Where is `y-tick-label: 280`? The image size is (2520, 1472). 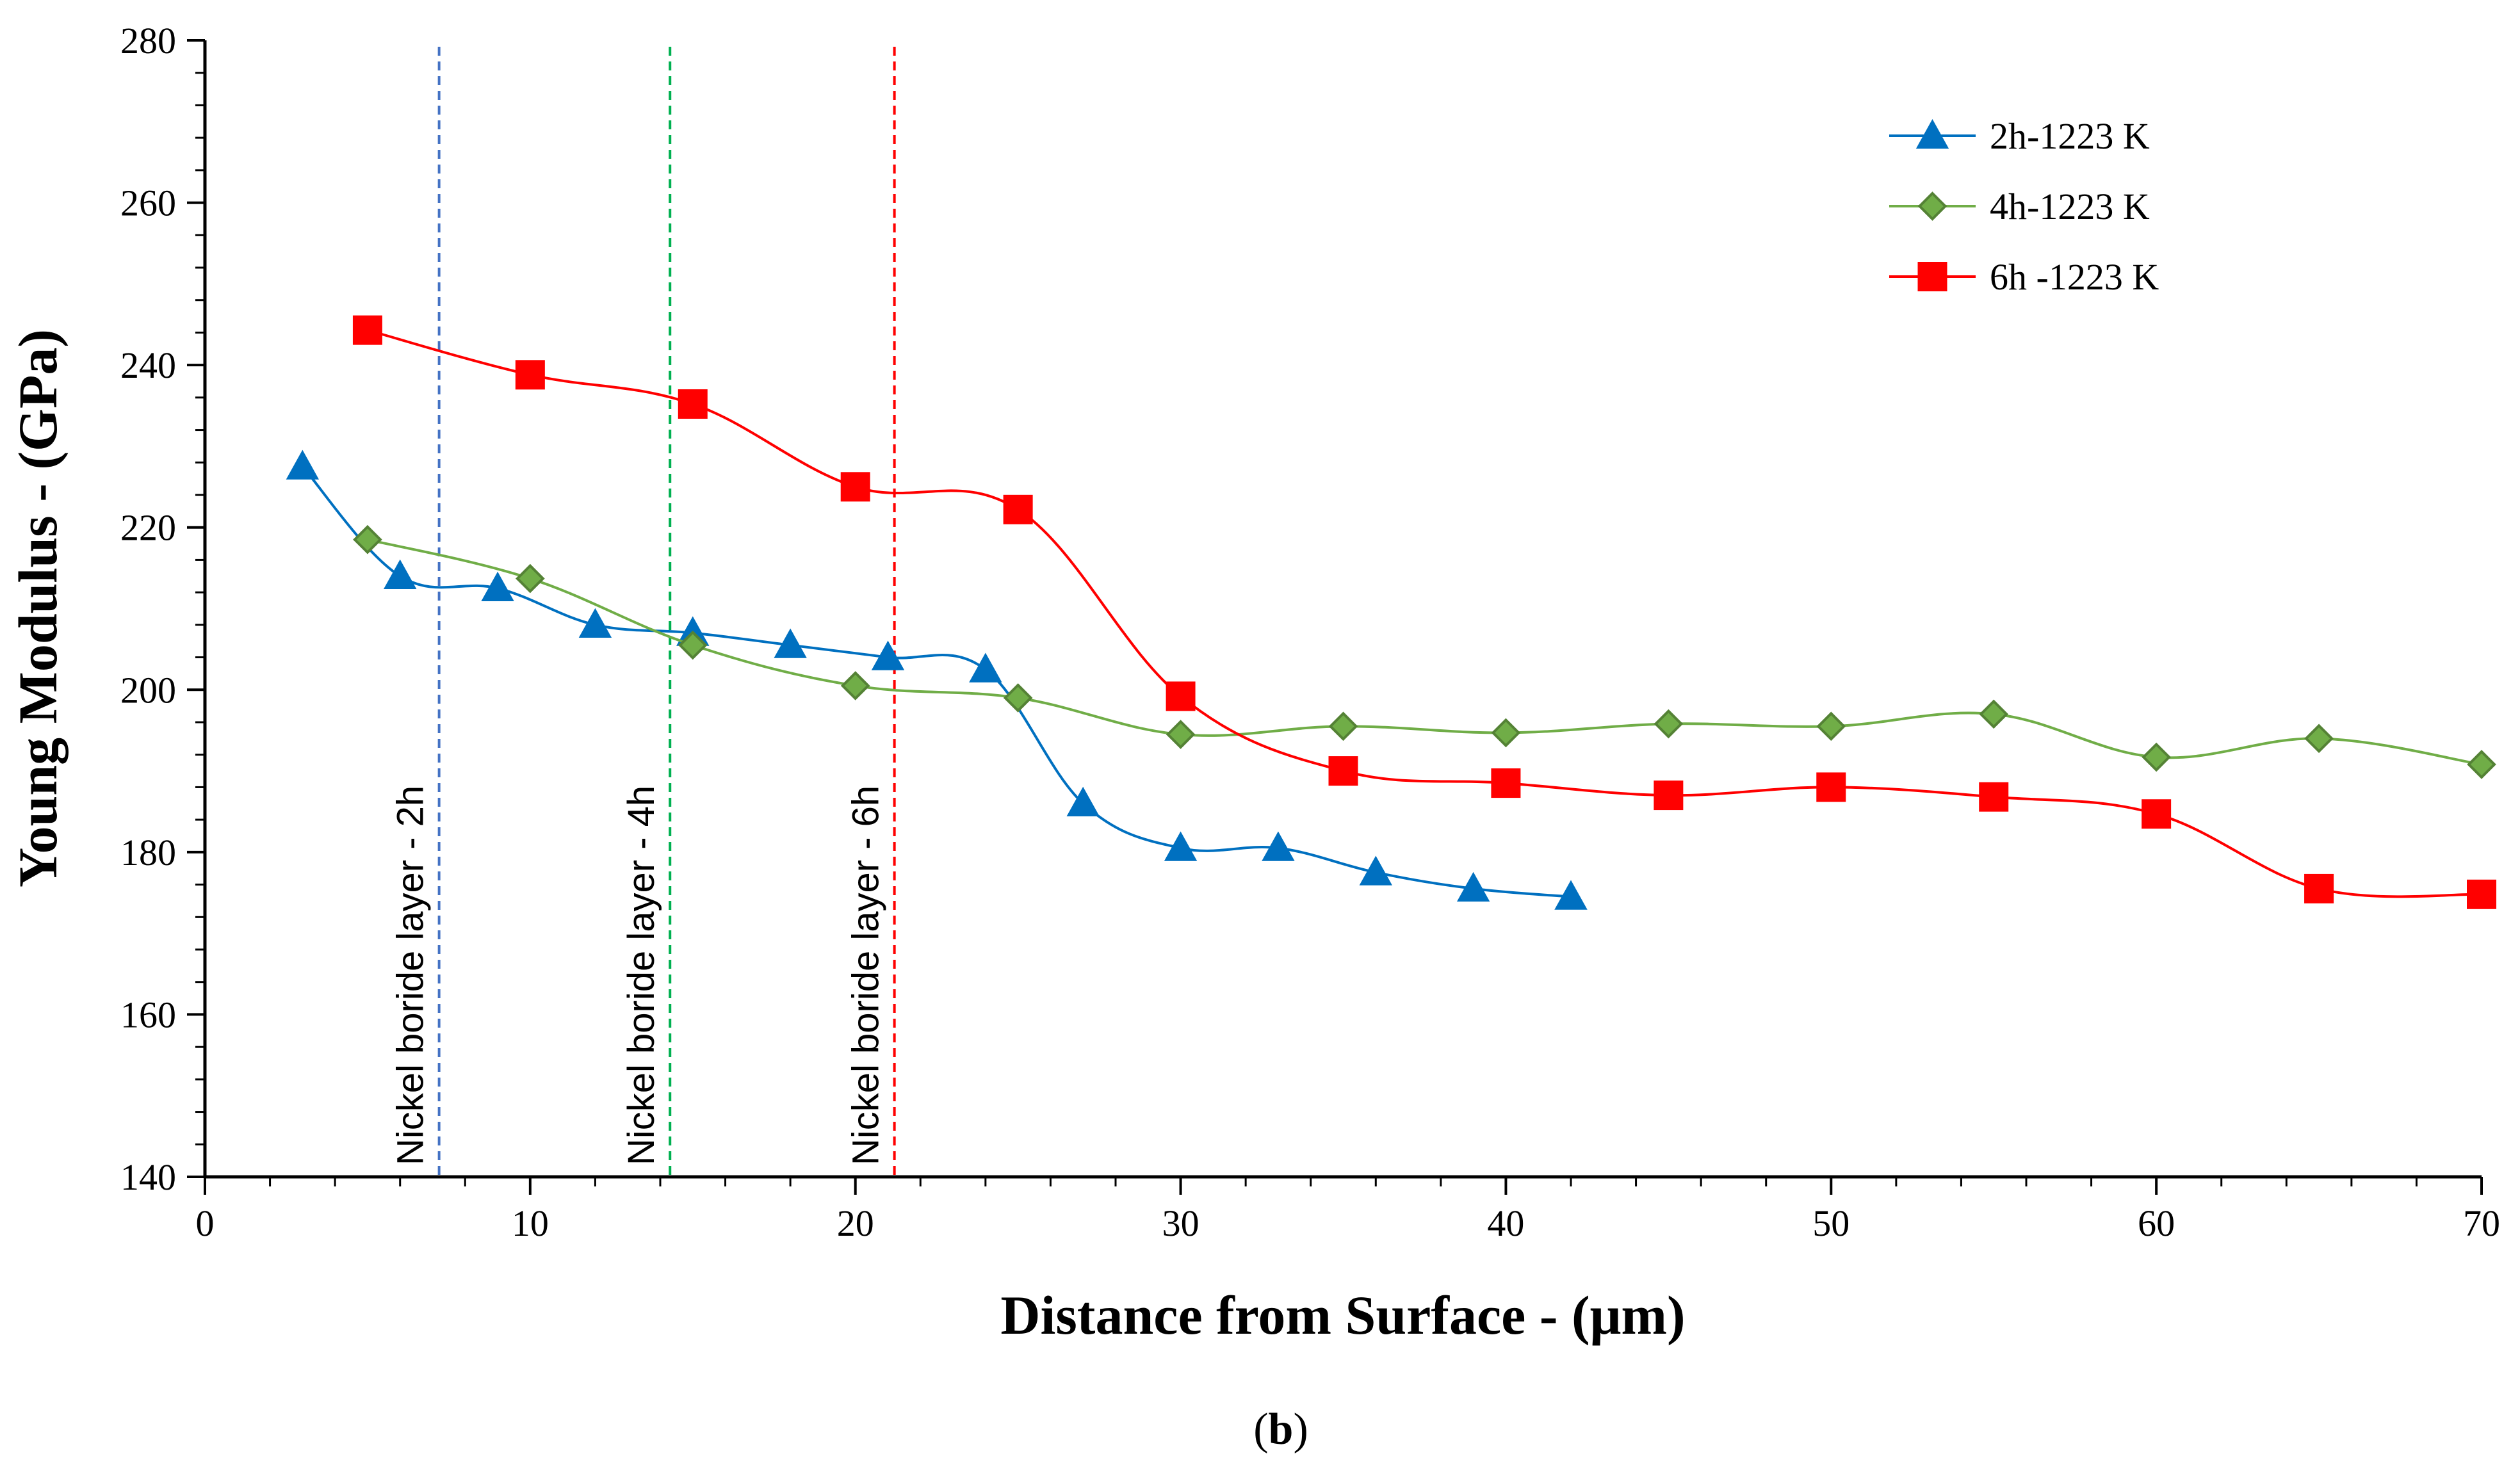 y-tick-label: 280 is located at coordinates (148, 40).